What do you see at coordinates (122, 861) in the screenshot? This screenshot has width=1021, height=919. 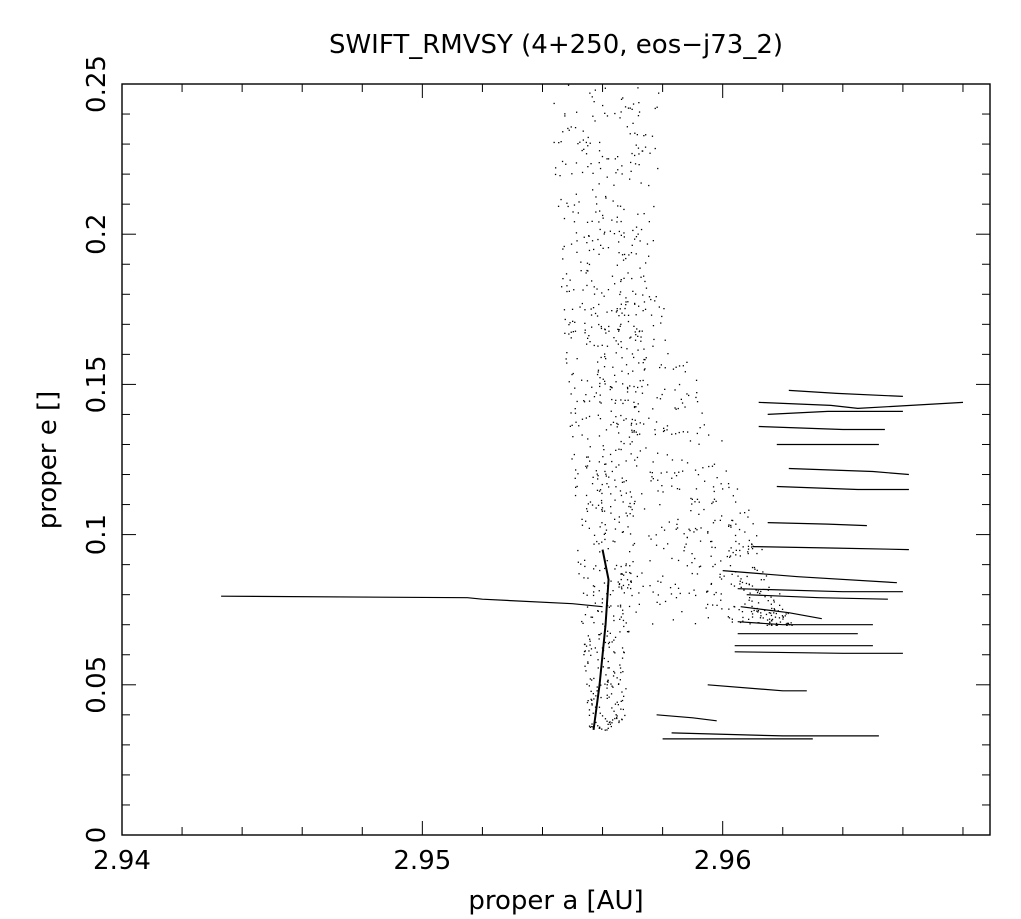 I see `x-tick-label: 2.94` at bounding box center [122, 861].